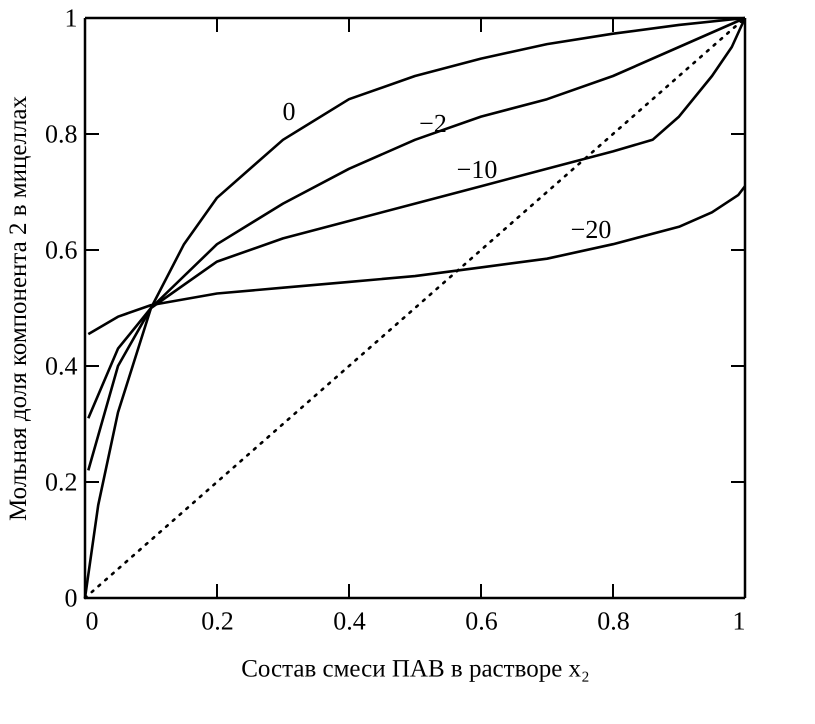 Image resolution: width=815 pixels, height=724 pixels. I want to click on x-tick-label: 0.2, so click(217, 621).